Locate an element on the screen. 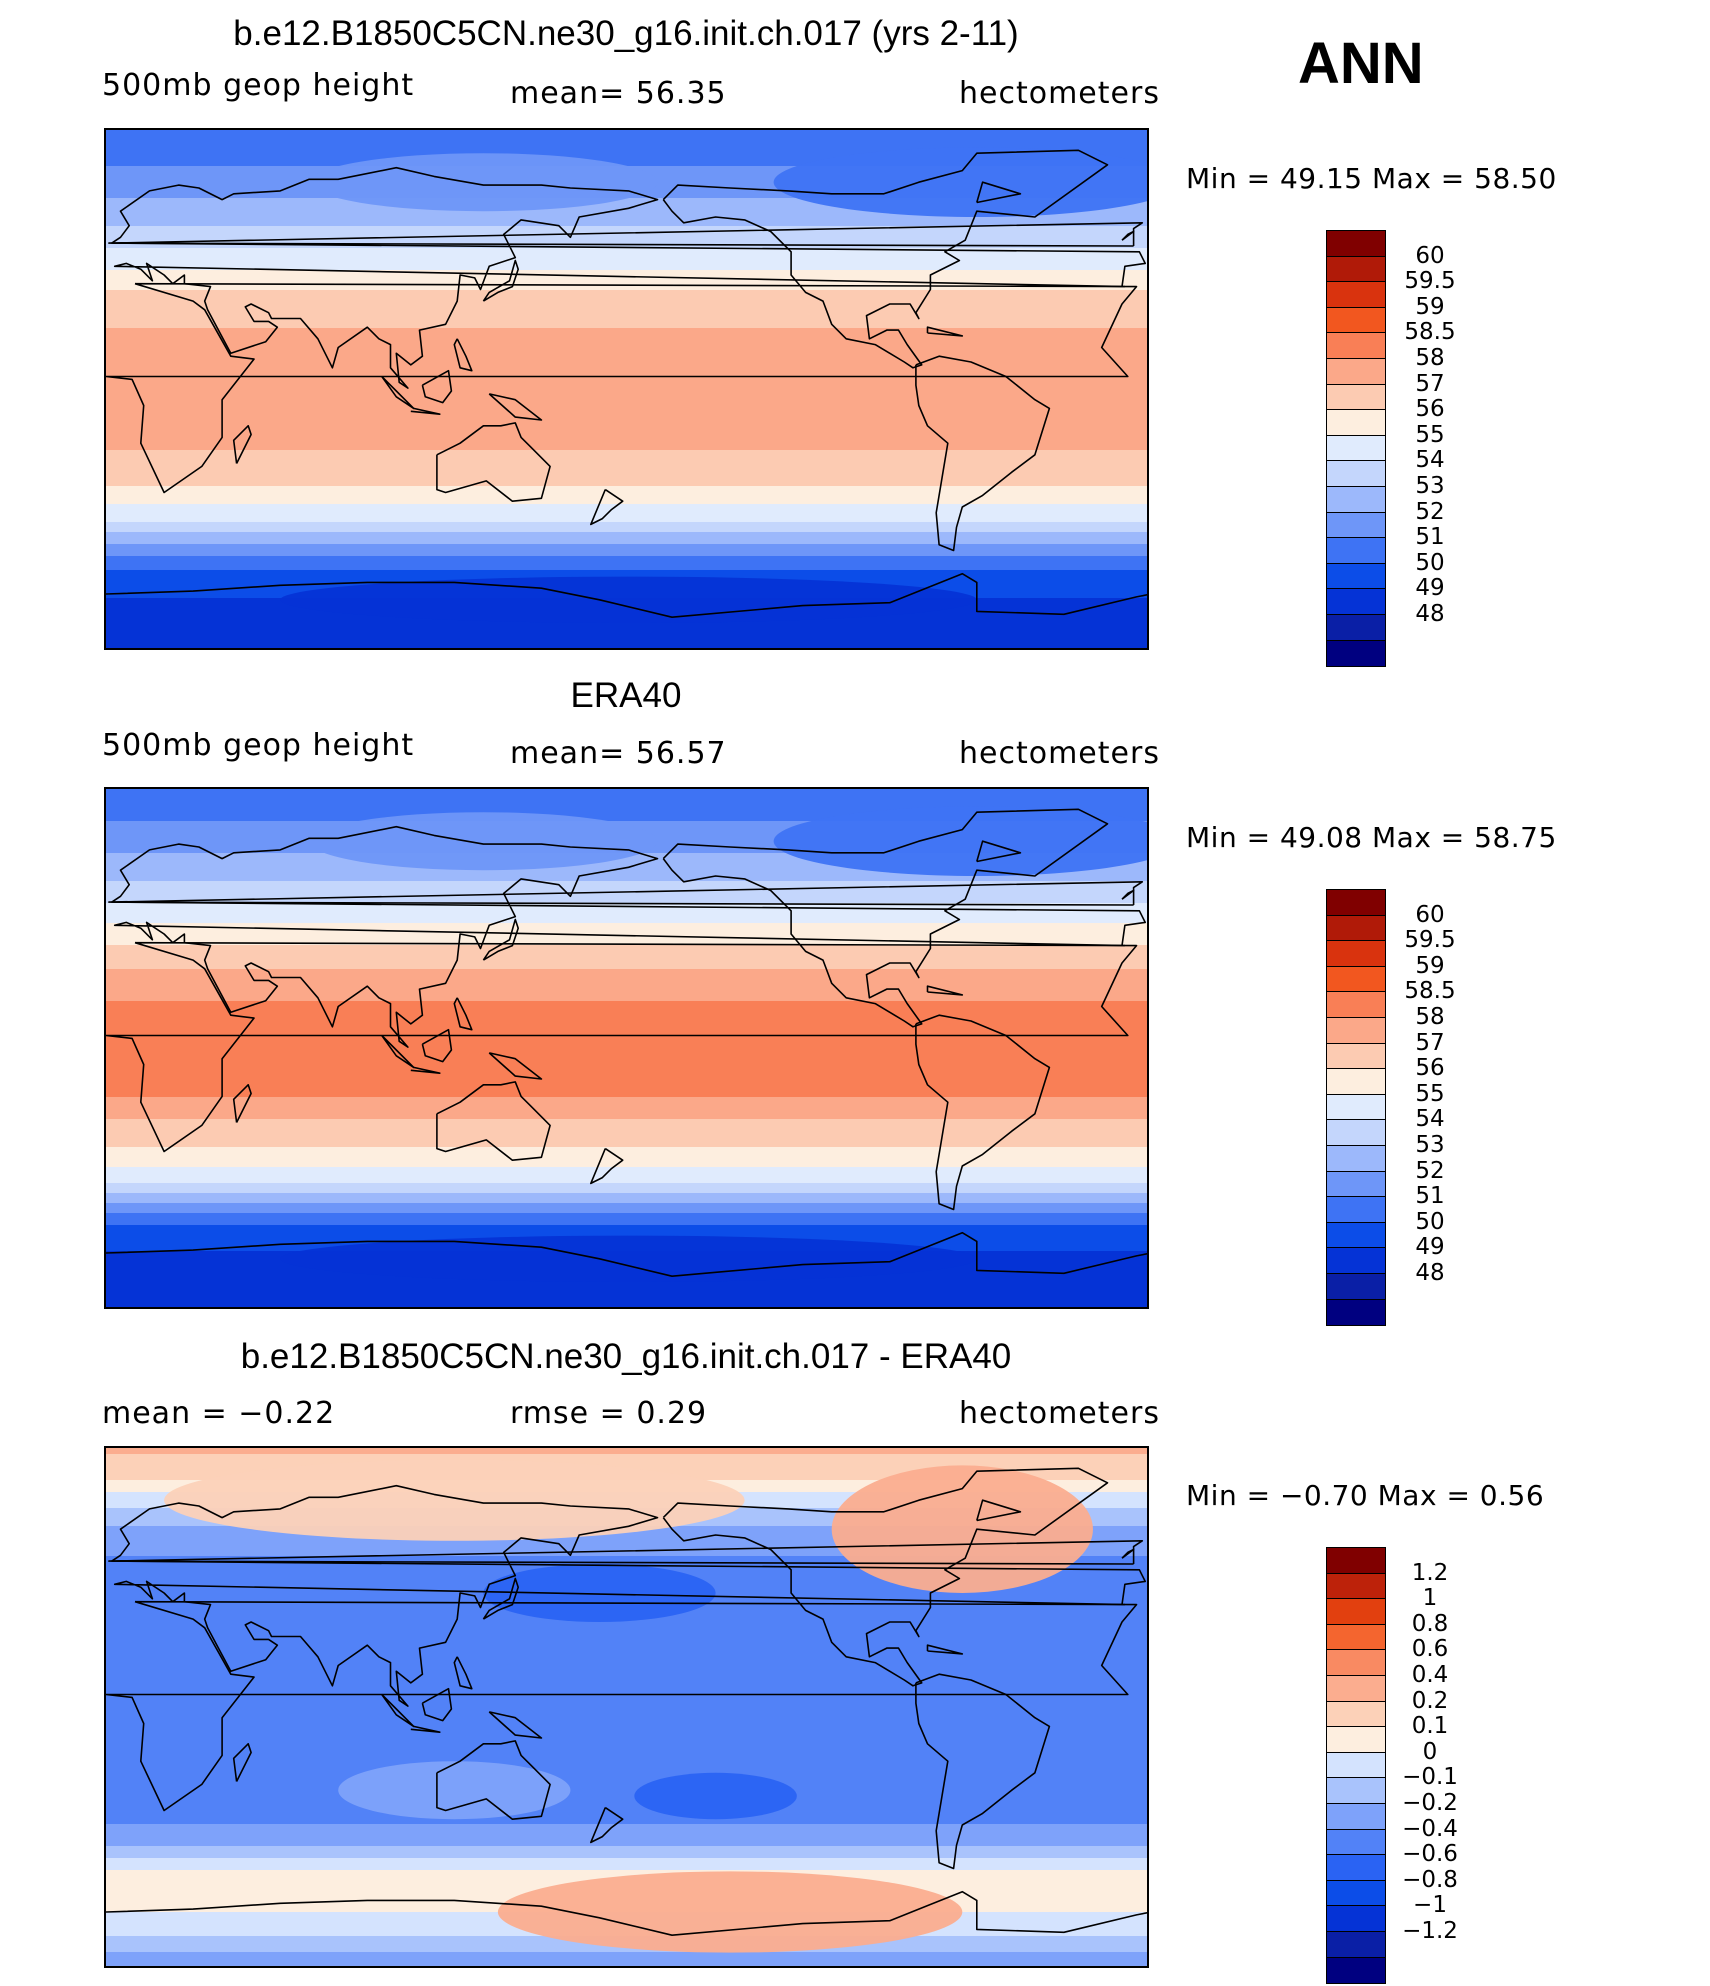 The height and width of the screenshot is (1986, 1710). colorbar-tick-label: 0 is located at coordinates (1430, 1751).